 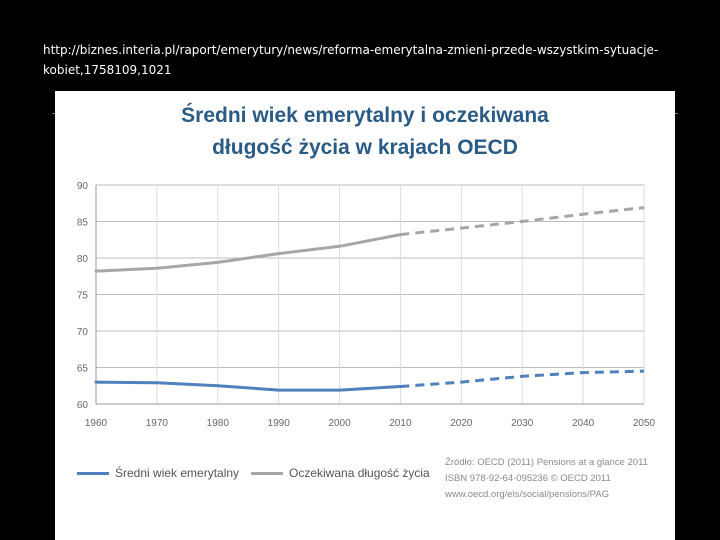 I want to click on series-0-line-forecast, so click(x=522, y=378).